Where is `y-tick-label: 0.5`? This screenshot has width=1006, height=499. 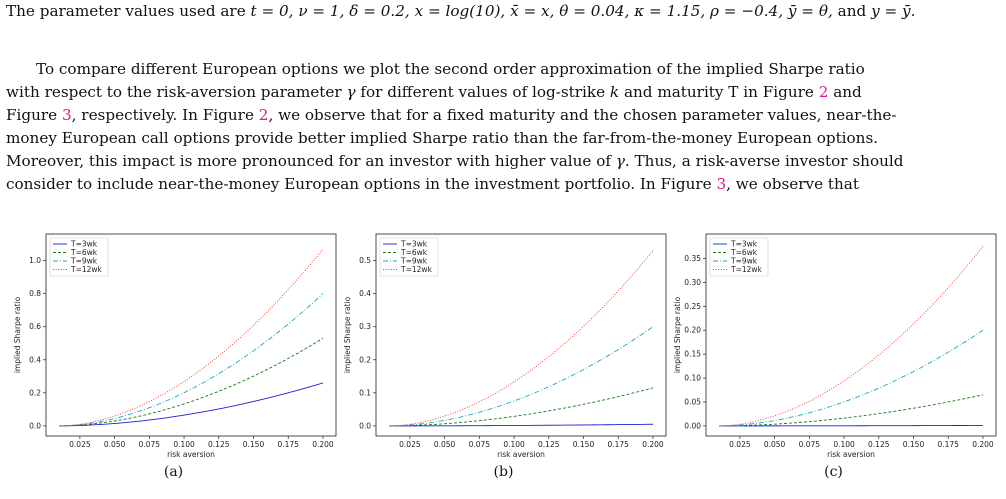
y-tick-label: 0.5 is located at coordinates (365, 260).